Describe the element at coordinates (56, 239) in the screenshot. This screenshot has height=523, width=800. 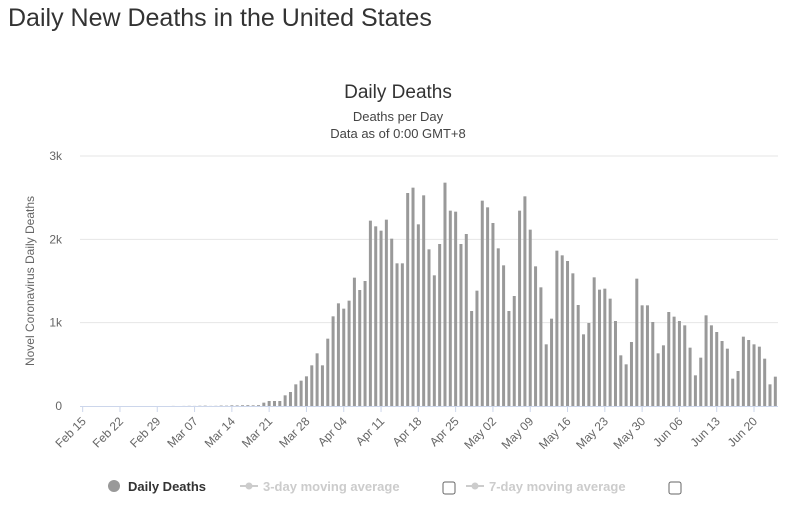
I see `y-tick-label: 2k` at that location.